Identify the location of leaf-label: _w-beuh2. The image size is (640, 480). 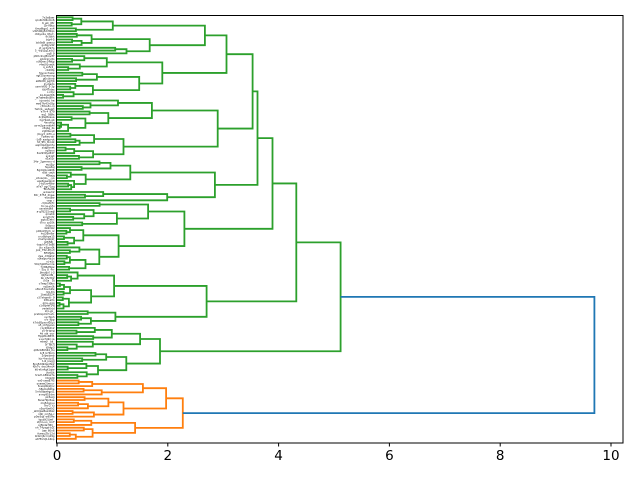
(48, 192).